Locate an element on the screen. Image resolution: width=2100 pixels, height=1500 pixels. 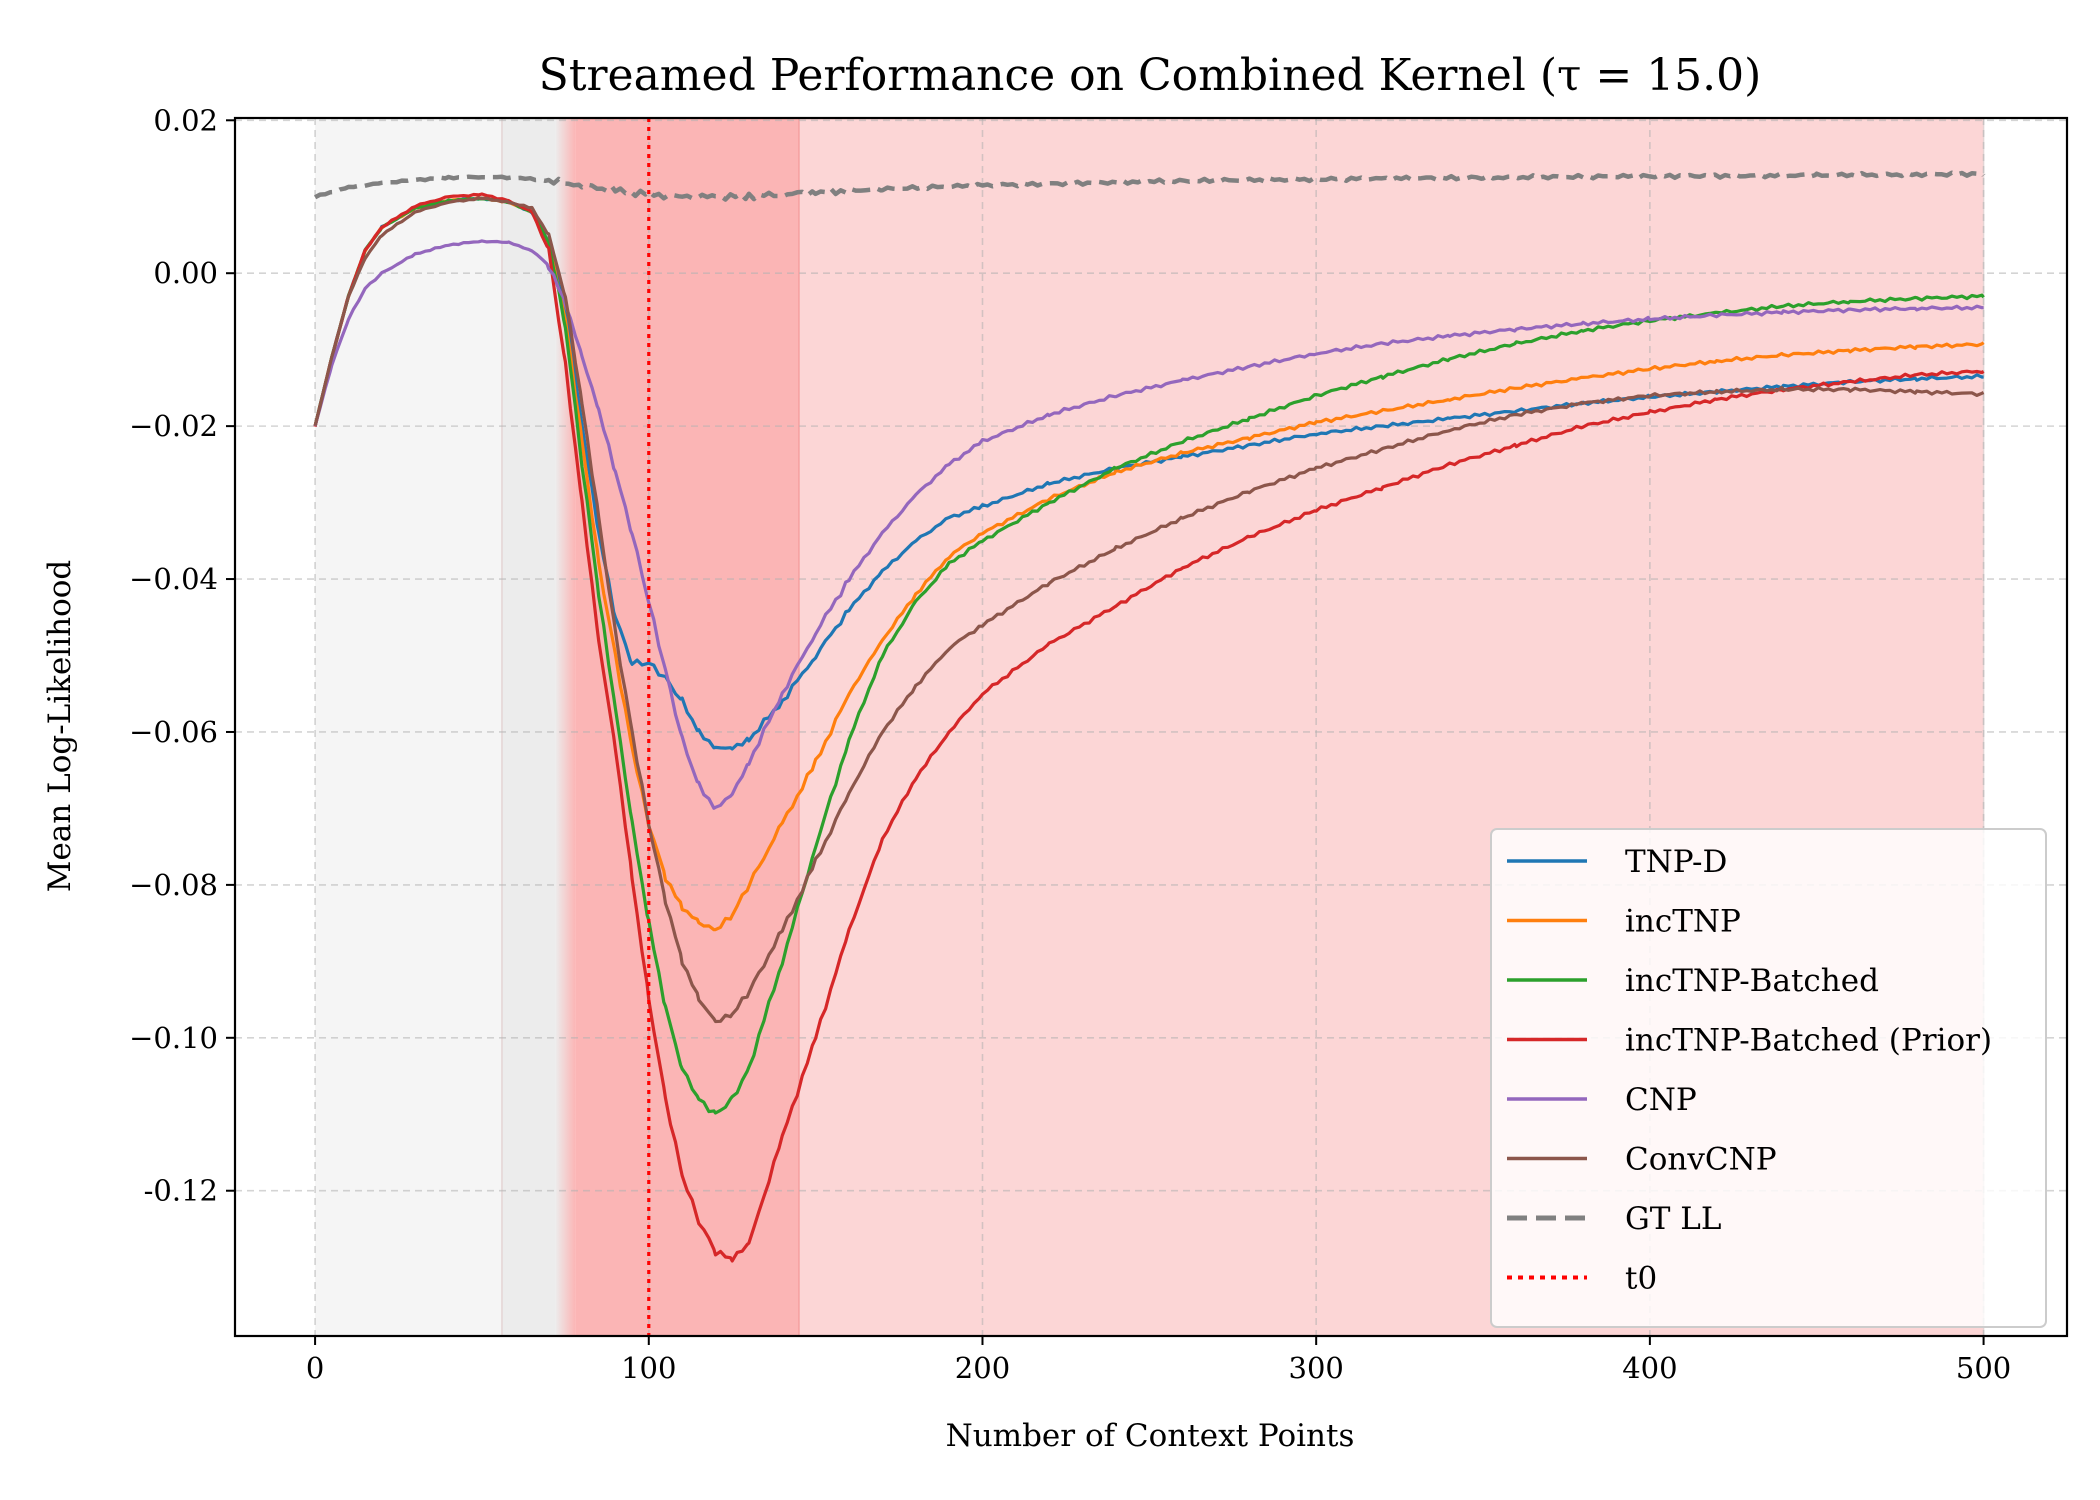
legend-label-convcnp: ConvCNP is located at coordinates (1701, 1160).